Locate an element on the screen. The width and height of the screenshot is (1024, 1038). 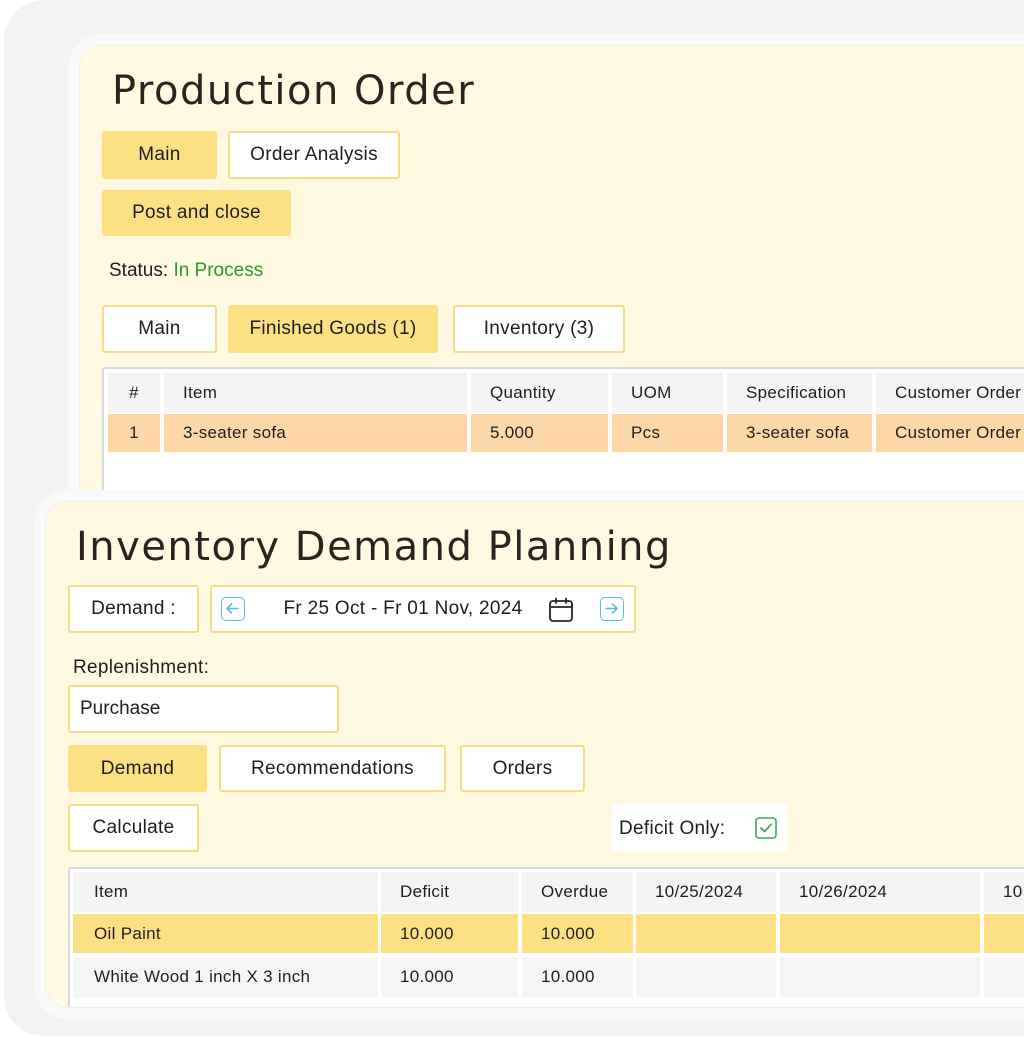
tab-recommendations: Recommendations is located at coordinates (332, 768).